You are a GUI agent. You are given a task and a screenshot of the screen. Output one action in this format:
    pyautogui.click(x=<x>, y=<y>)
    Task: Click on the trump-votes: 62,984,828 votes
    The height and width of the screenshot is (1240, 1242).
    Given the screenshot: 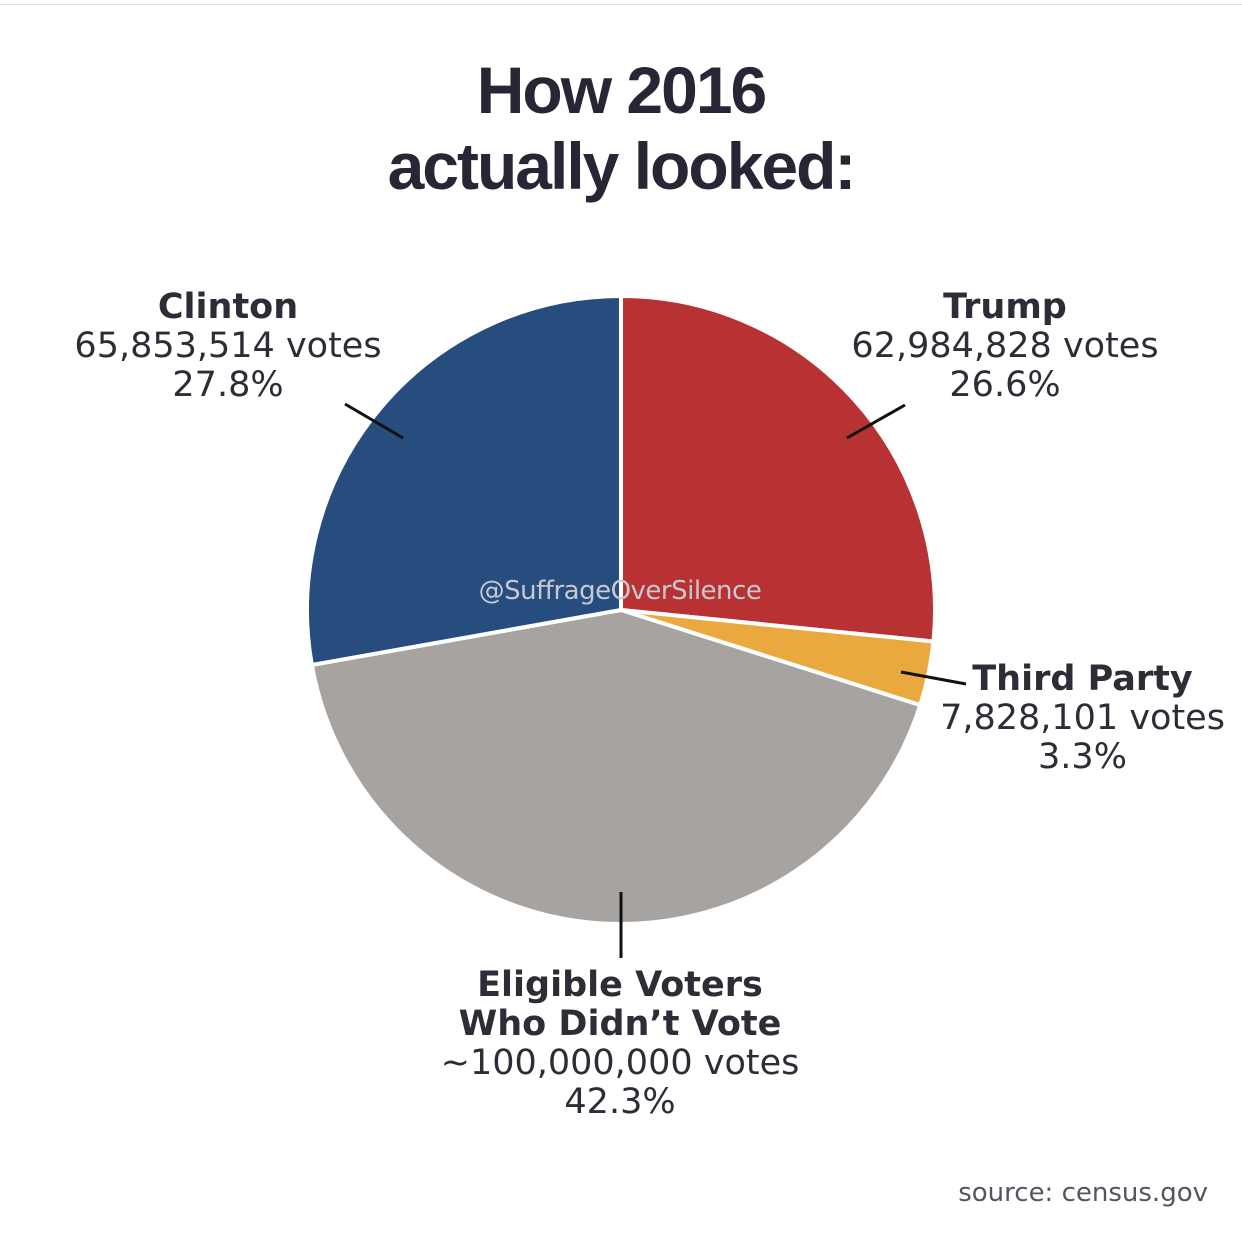 What is the action you would take?
    pyautogui.click(x=1005, y=346)
    